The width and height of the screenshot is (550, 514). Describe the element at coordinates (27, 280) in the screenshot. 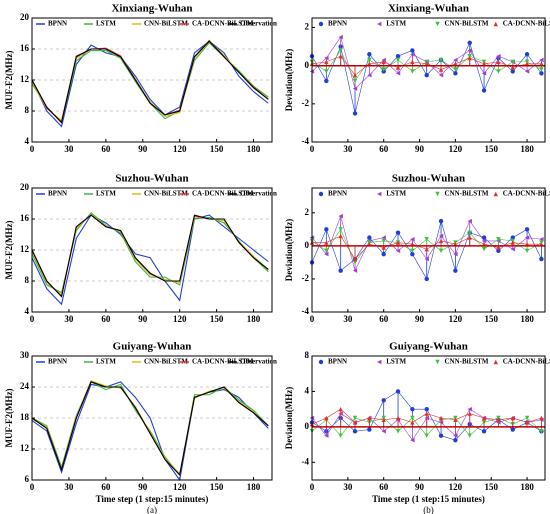

I see `y-tick-label: 8` at that location.